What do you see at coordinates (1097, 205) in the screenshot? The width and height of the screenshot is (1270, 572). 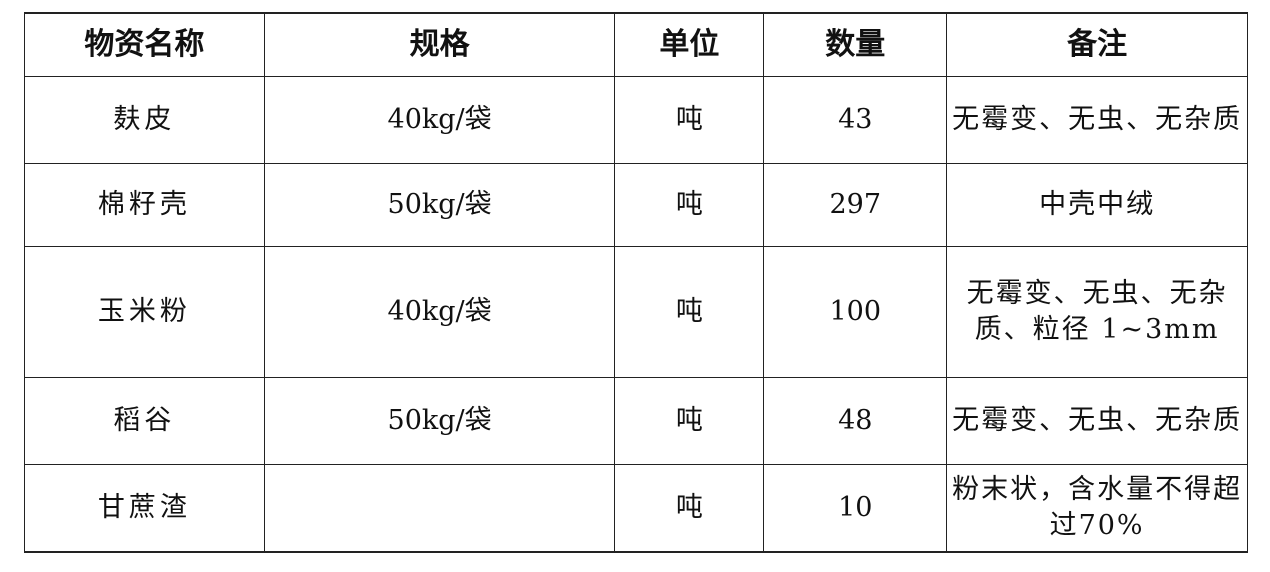 I see `cell-remark: 中壳中绒` at bounding box center [1097, 205].